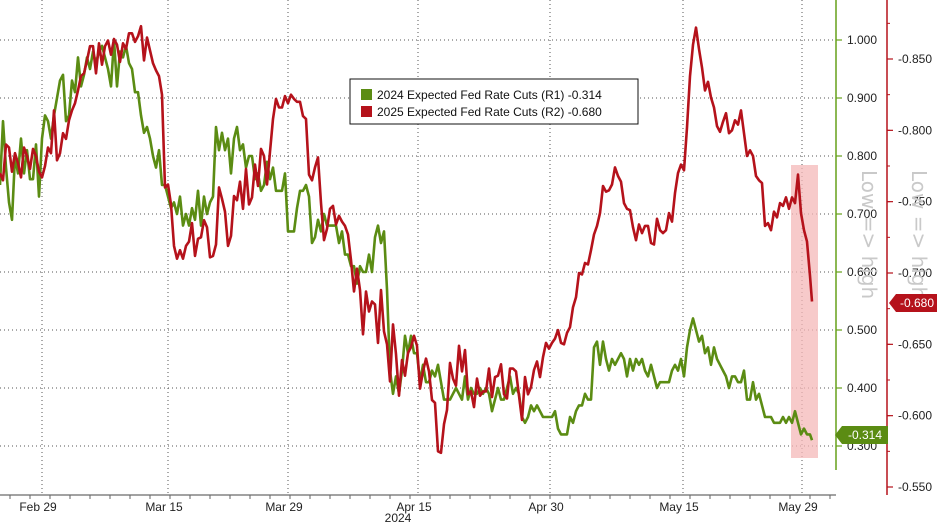 Image resolution: width=940 pixels, height=528 pixels. I want to click on legend-label-2025: 2025 Expected Fed Rate Cuts (R2) -0.680, so click(489, 112).